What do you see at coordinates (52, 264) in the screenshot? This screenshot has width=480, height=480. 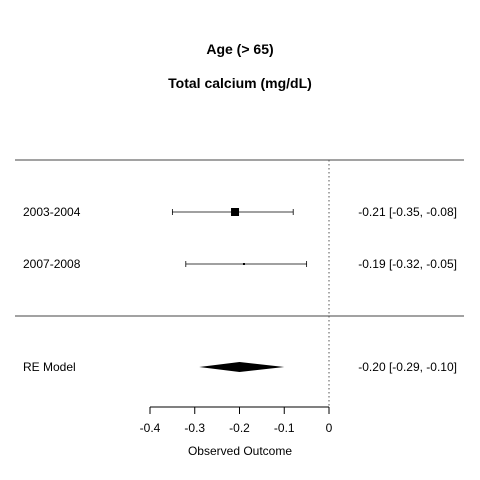 I see `study-label: 2007-2008` at bounding box center [52, 264].